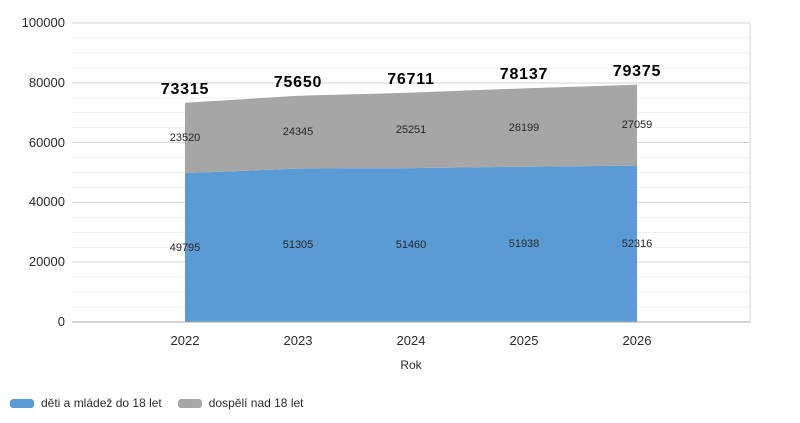  What do you see at coordinates (101, 403) in the screenshot?
I see `legend-label: děti a mládež do 18 let` at bounding box center [101, 403].